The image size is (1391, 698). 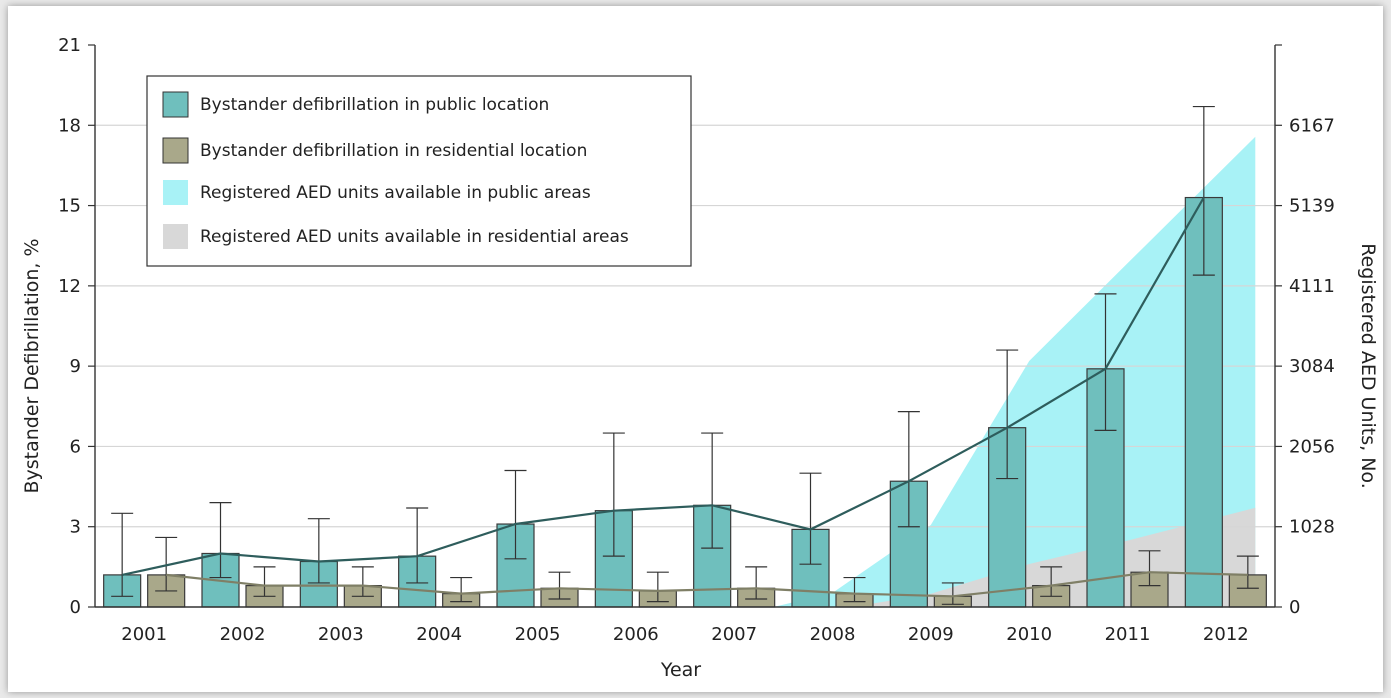 What do you see at coordinates (69, 45) in the screenshot?
I see `y-tick-label: 21` at bounding box center [69, 45].